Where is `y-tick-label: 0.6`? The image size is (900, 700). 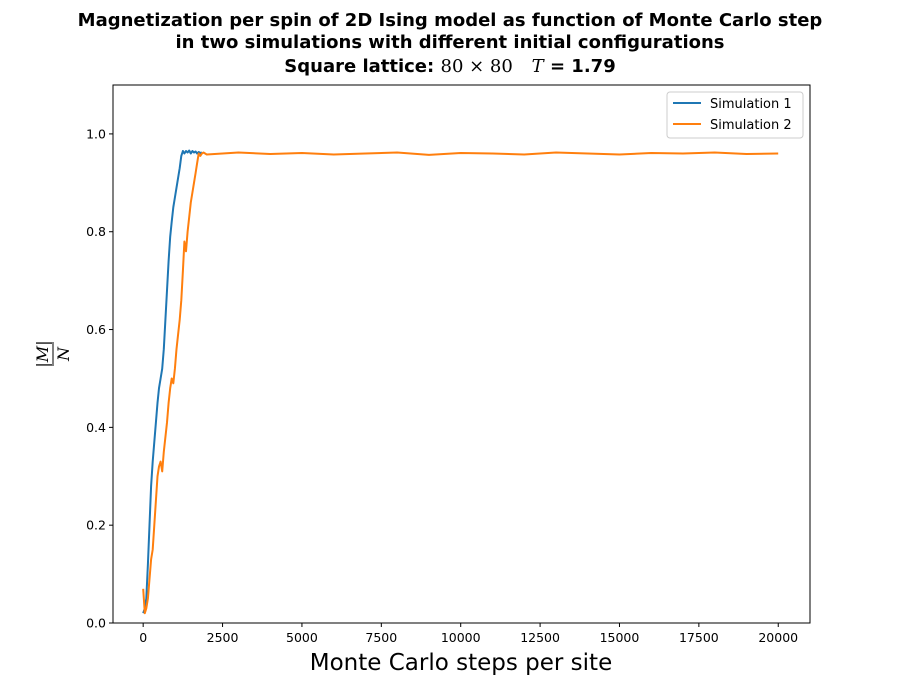 y-tick-label: 0.6 is located at coordinates (96, 329).